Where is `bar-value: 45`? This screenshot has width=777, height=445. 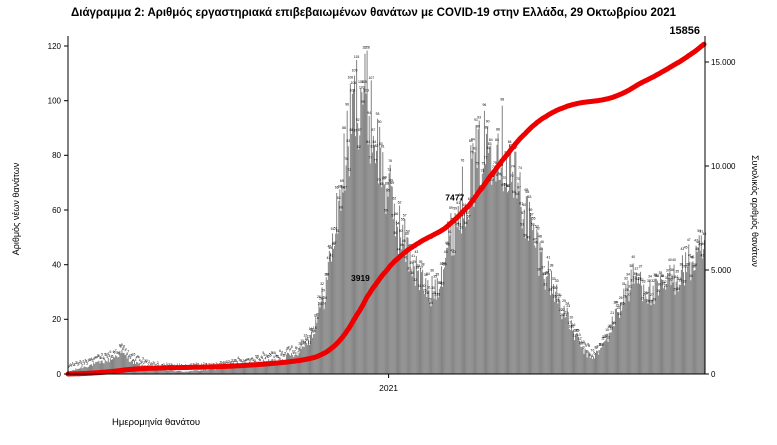
bar-value: 45 is located at coordinates (686, 248).